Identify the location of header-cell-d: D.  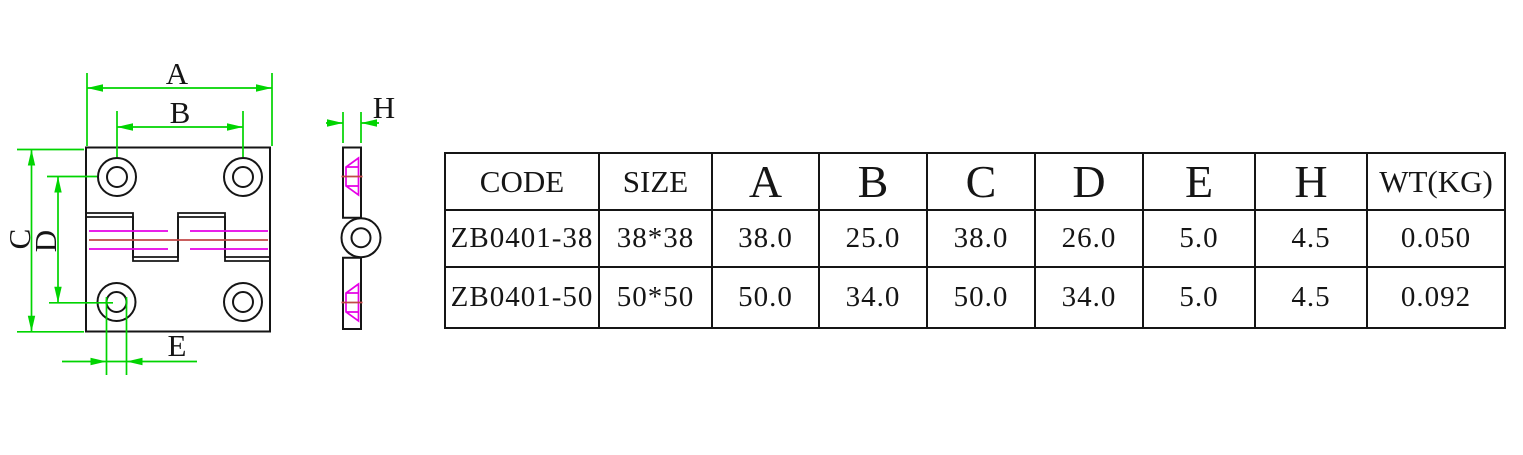
(1089, 181).